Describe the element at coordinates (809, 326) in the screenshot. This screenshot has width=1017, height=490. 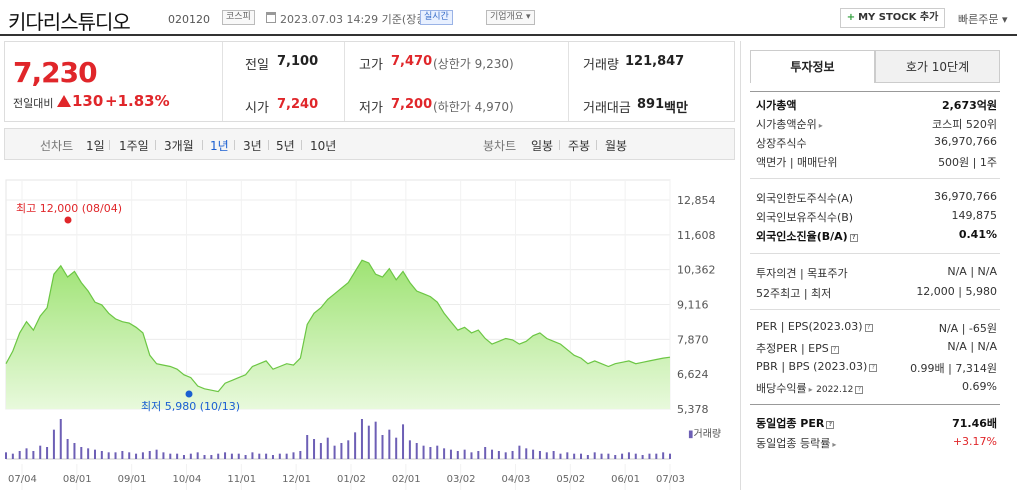
I see `per-label: PER | EPS(2023.03)` at that location.